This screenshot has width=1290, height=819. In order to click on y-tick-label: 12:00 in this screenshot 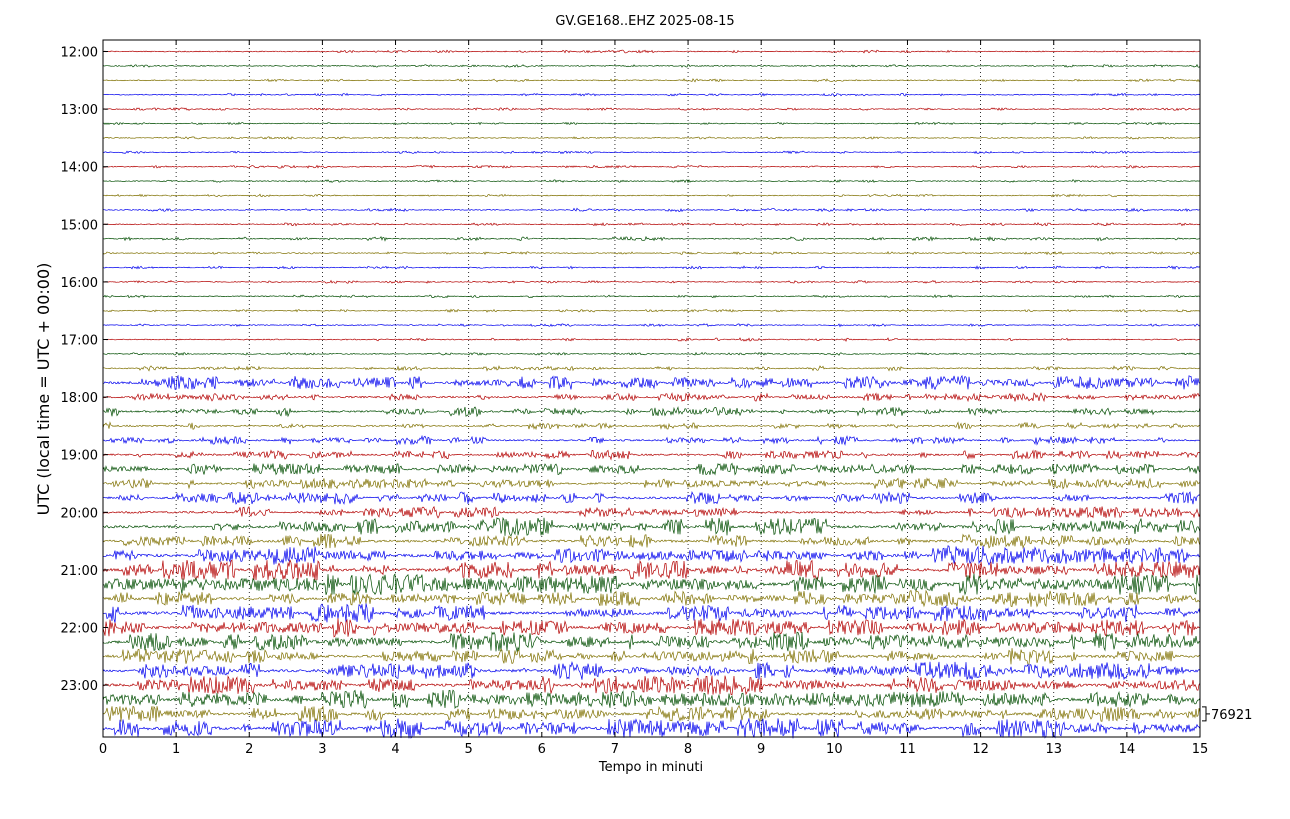, I will do `click(79, 53)`.